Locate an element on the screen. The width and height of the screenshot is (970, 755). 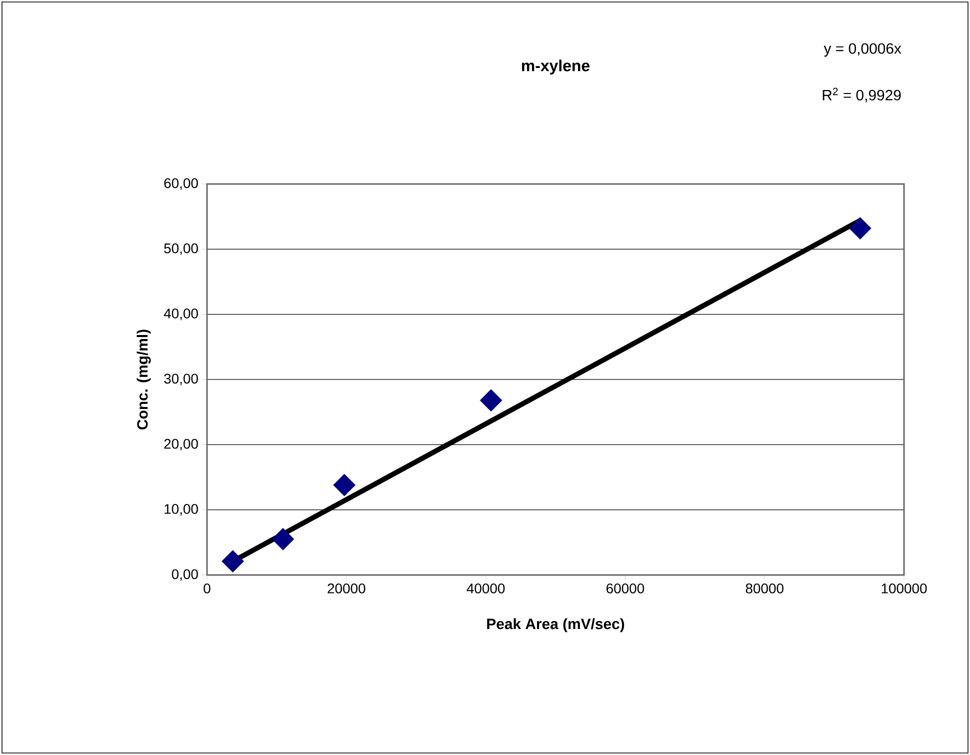
x-tick-label: 80000 is located at coordinates (765, 588).